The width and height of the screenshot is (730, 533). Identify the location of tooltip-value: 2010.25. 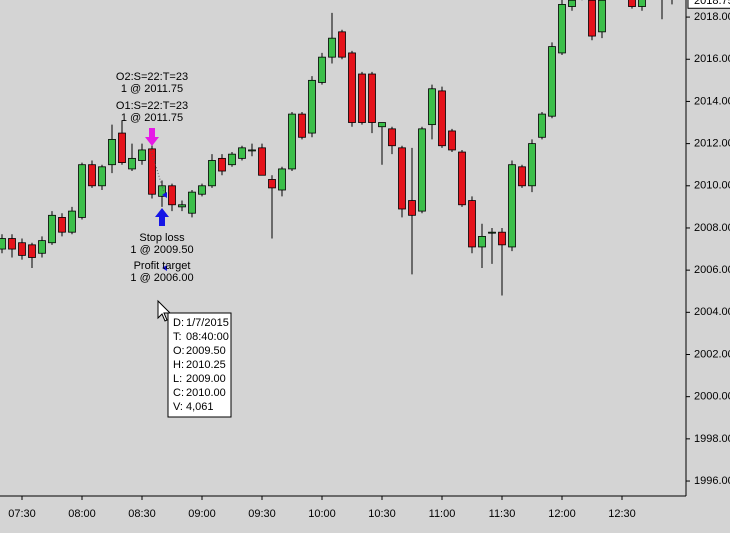
(206, 365).